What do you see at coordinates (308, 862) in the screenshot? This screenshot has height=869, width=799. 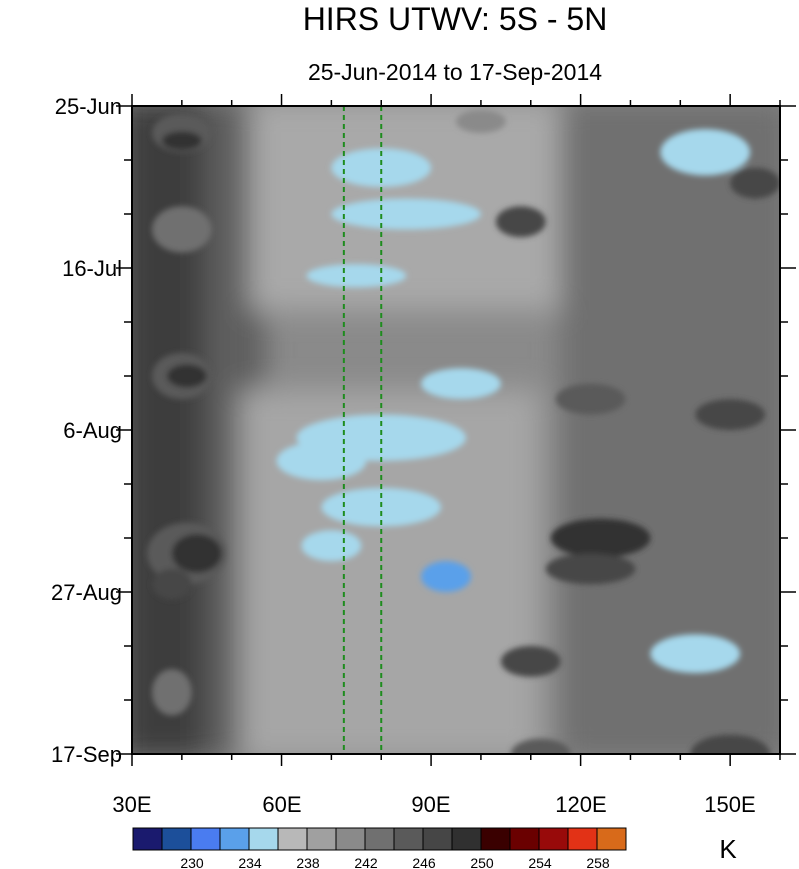 I see `colorbar-label-238: 238` at bounding box center [308, 862].